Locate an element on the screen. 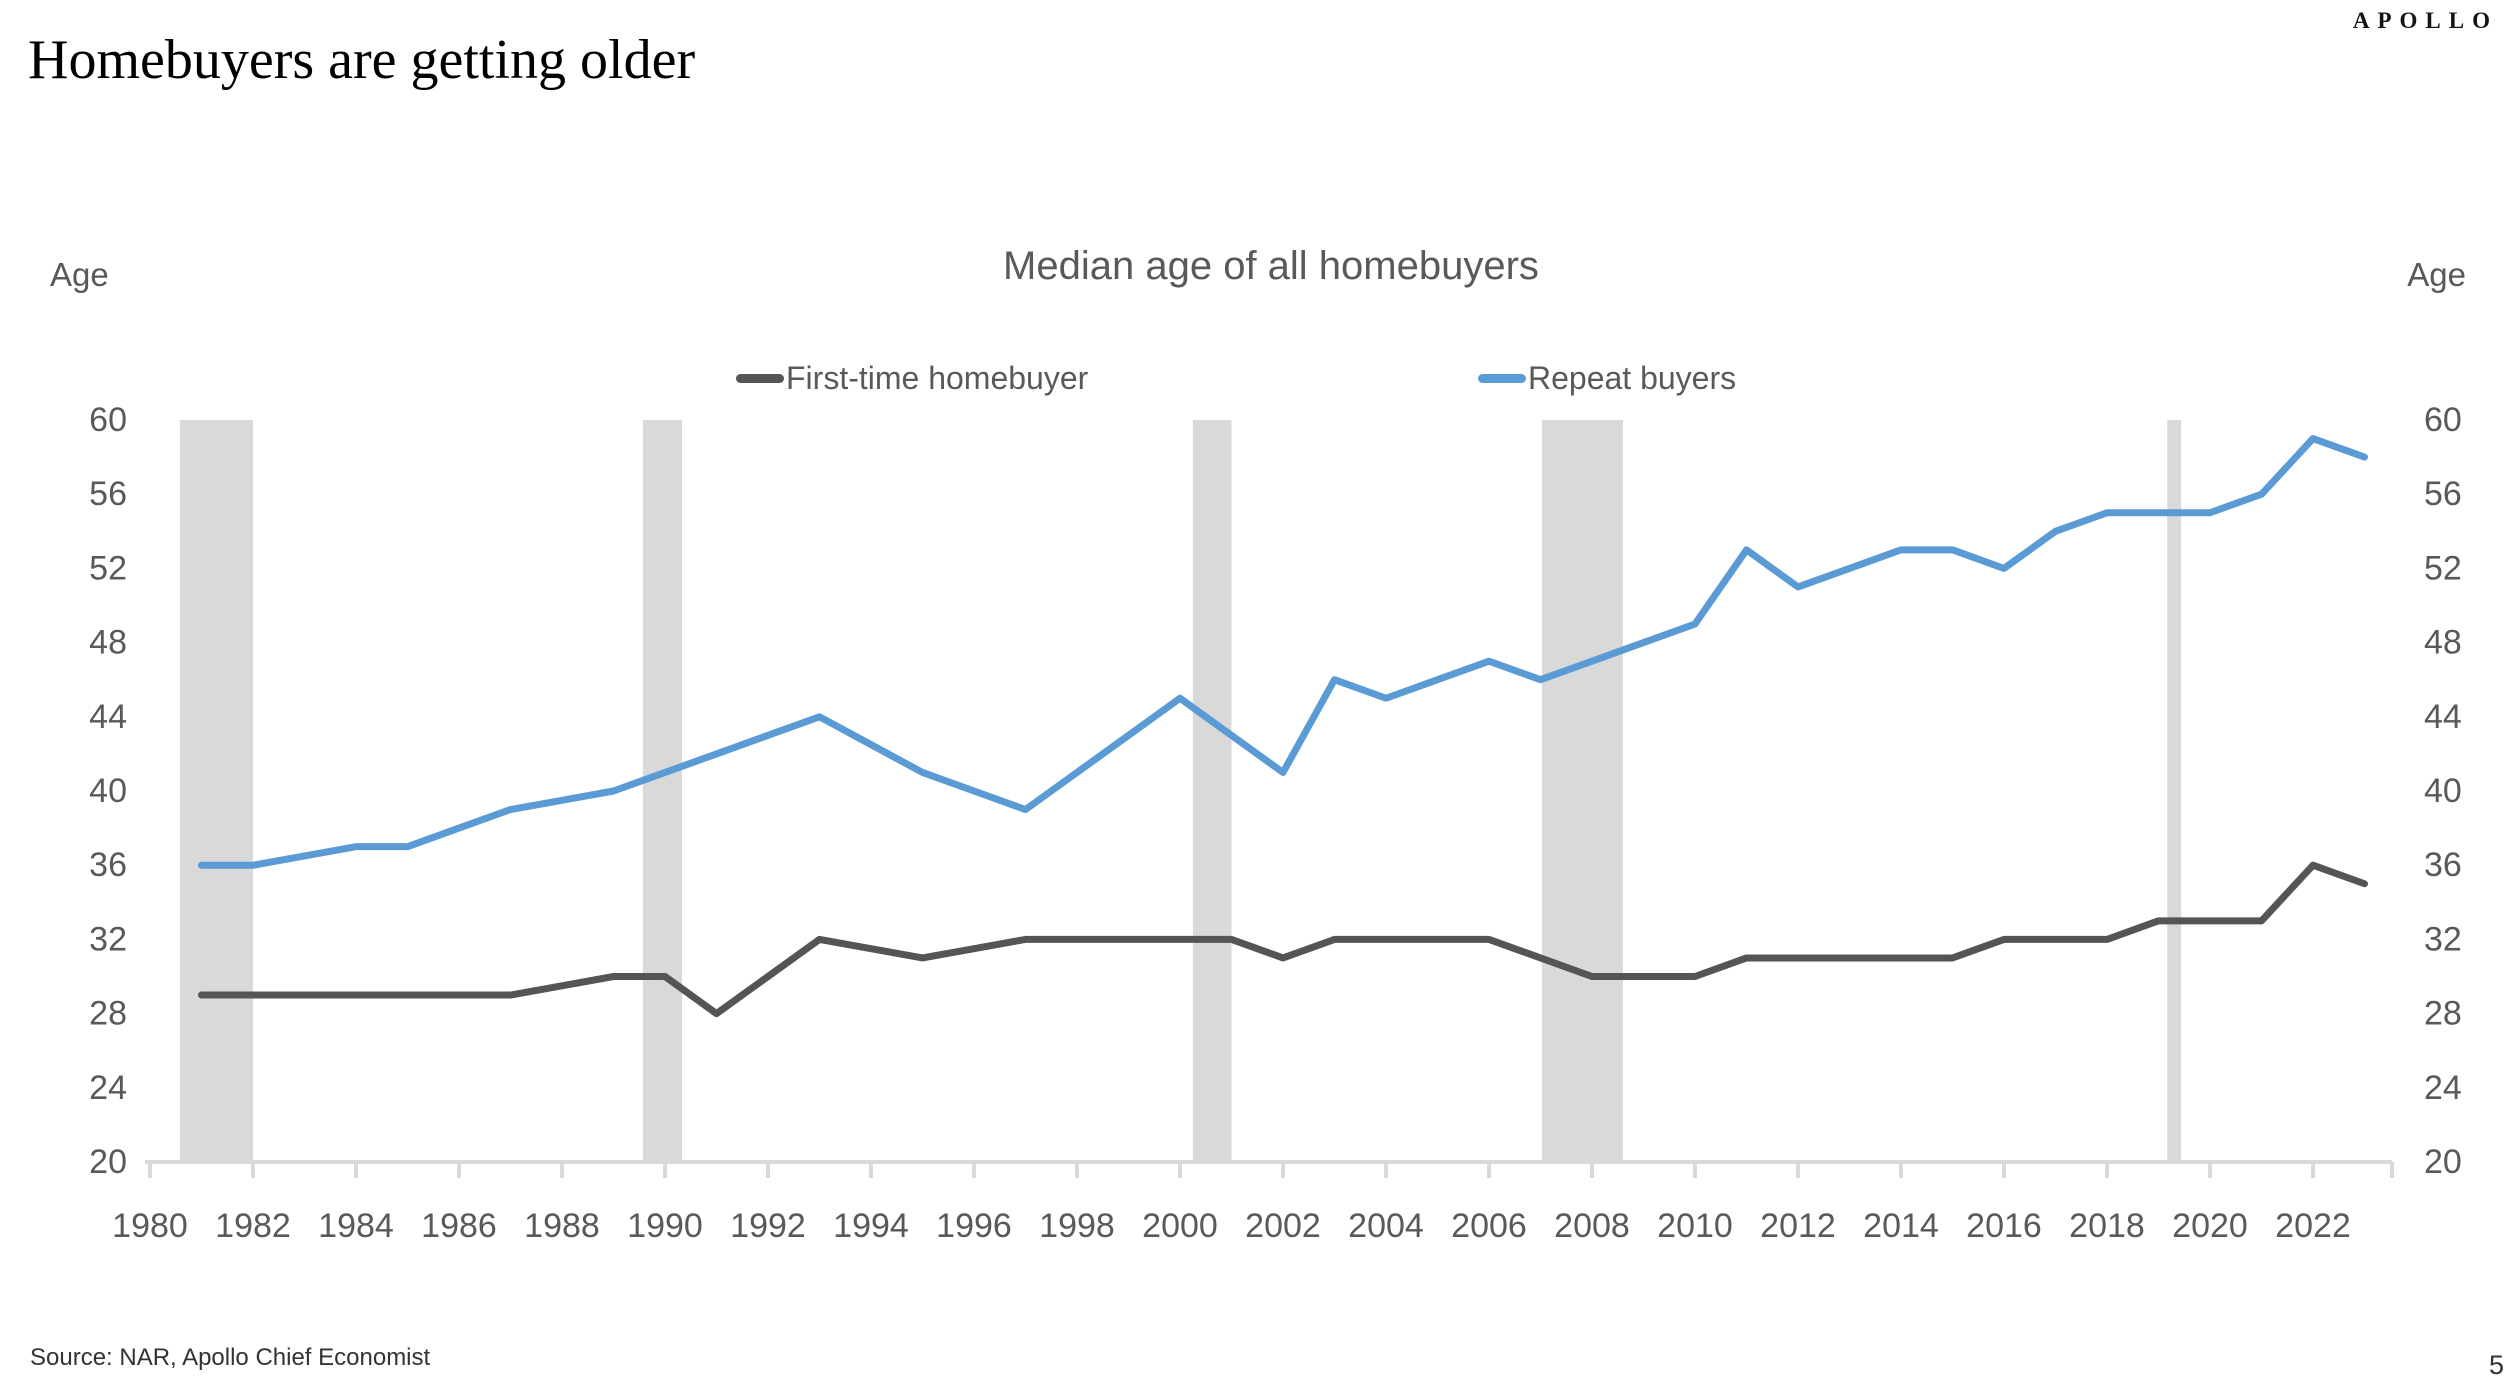  x-tick-label: 2000 is located at coordinates (1180, 1226).